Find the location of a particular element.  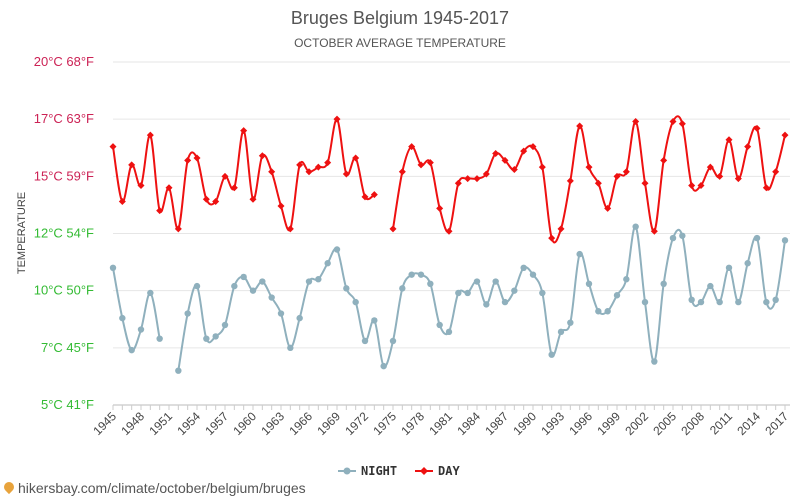

legend: NIGHT DAY is located at coordinates (399, 471).